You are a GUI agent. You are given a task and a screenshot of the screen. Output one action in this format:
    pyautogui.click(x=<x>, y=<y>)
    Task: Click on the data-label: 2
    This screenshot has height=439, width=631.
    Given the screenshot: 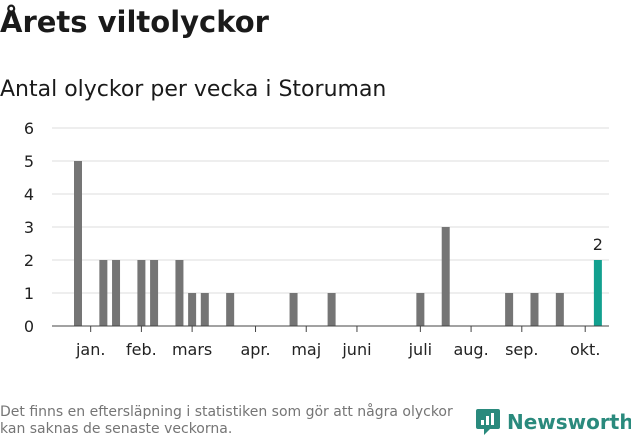 What is the action you would take?
    pyautogui.click(x=598, y=244)
    